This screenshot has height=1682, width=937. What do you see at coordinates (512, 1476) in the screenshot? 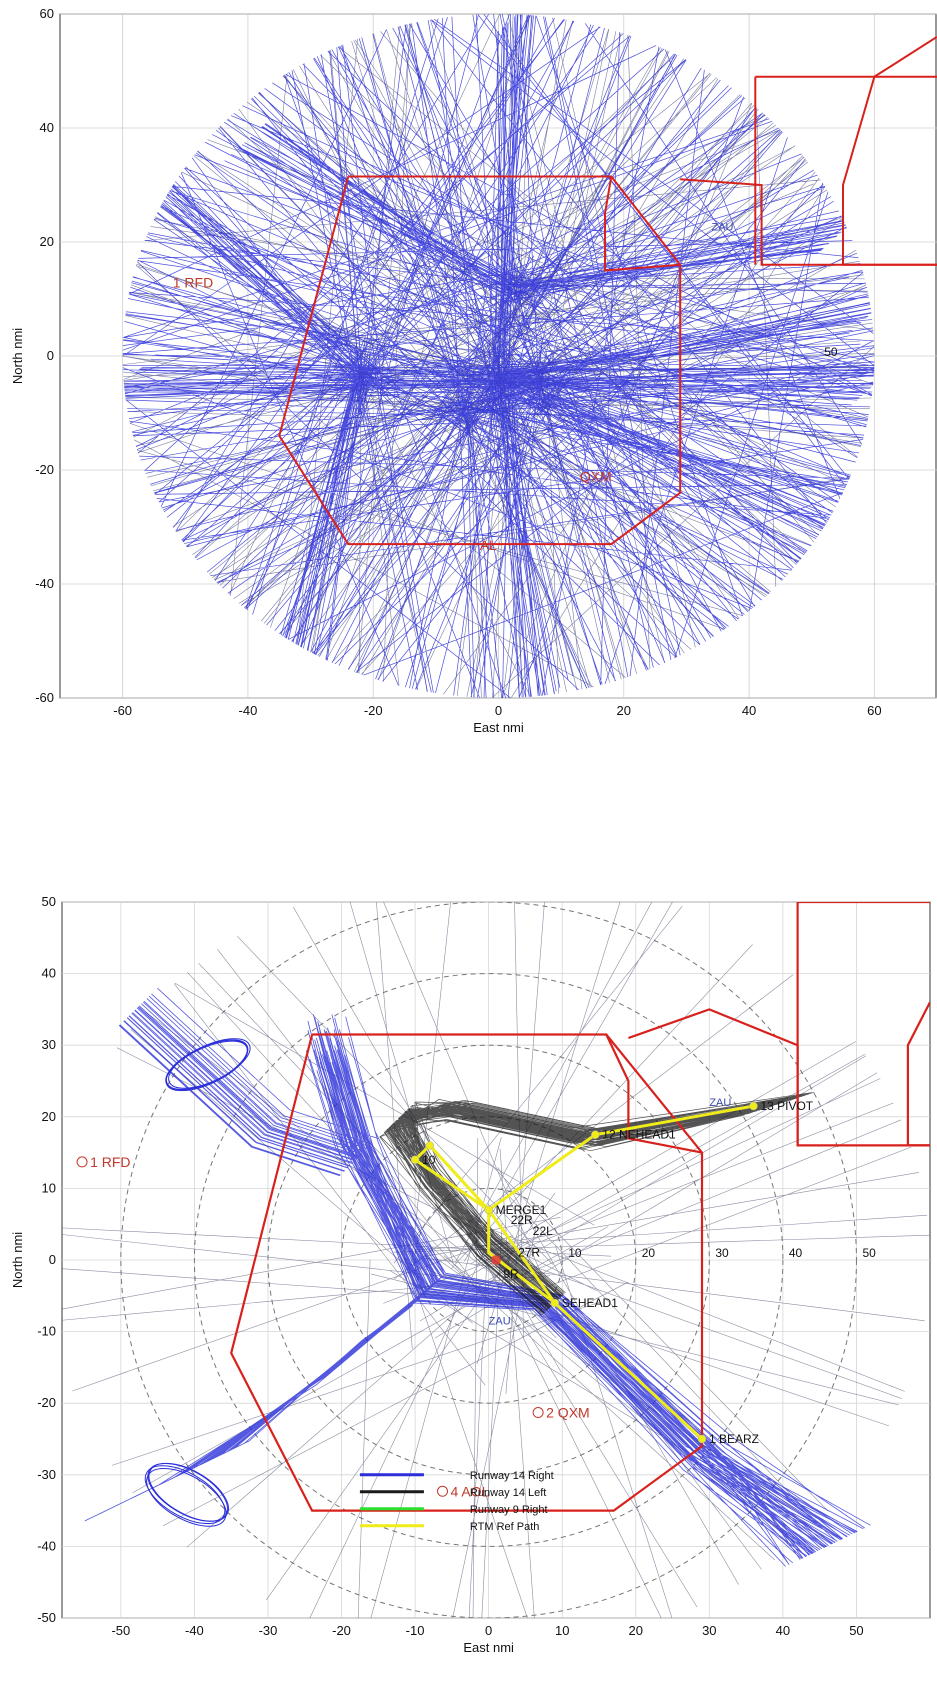
I see `legend-label: Runway 14 Right` at bounding box center [512, 1476].